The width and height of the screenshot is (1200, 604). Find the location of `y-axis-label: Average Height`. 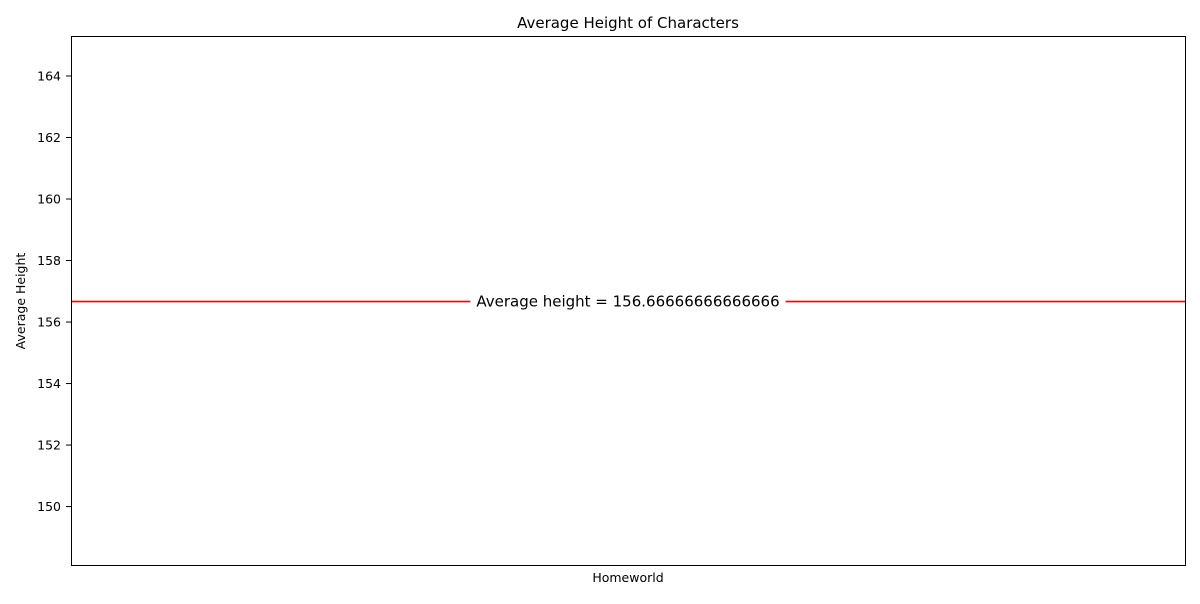

y-axis-label: Average Height is located at coordinates (20, 301).